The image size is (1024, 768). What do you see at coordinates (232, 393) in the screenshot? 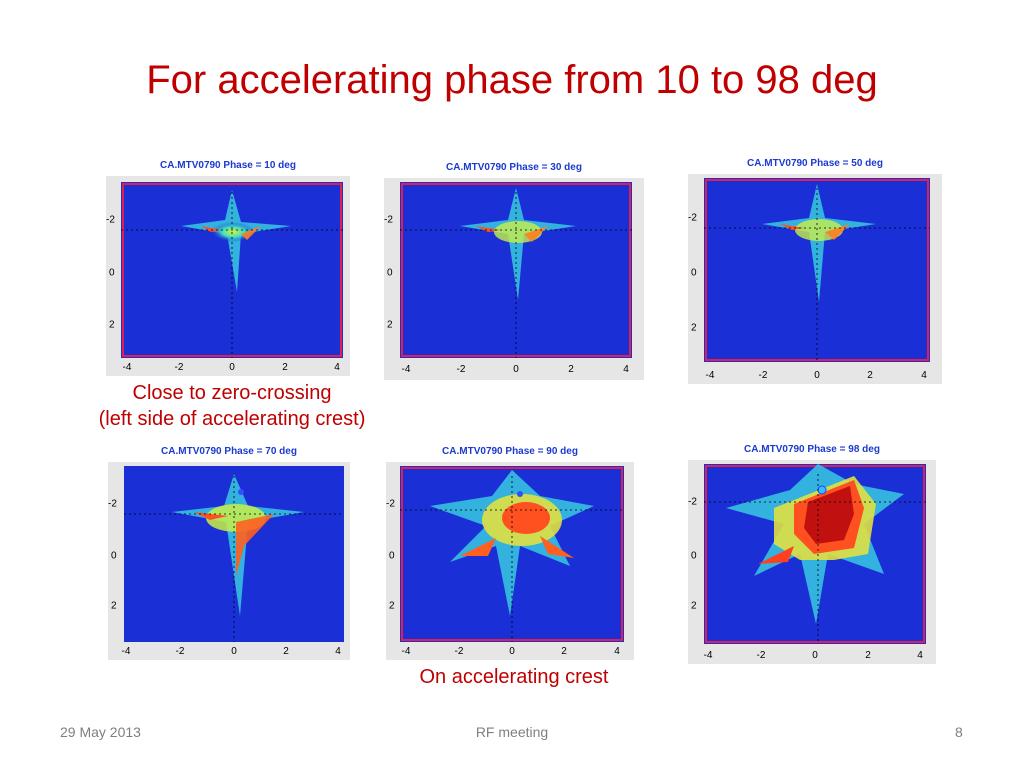
I see `caption-line: Close to zero-crossing` at bounding box center [232, 393].